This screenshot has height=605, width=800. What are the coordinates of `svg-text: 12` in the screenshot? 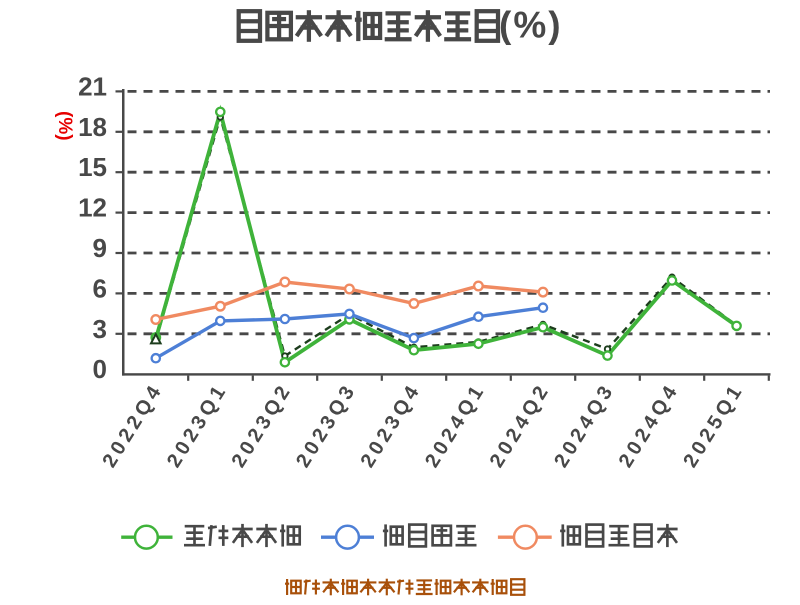 It's located at (92, 208).